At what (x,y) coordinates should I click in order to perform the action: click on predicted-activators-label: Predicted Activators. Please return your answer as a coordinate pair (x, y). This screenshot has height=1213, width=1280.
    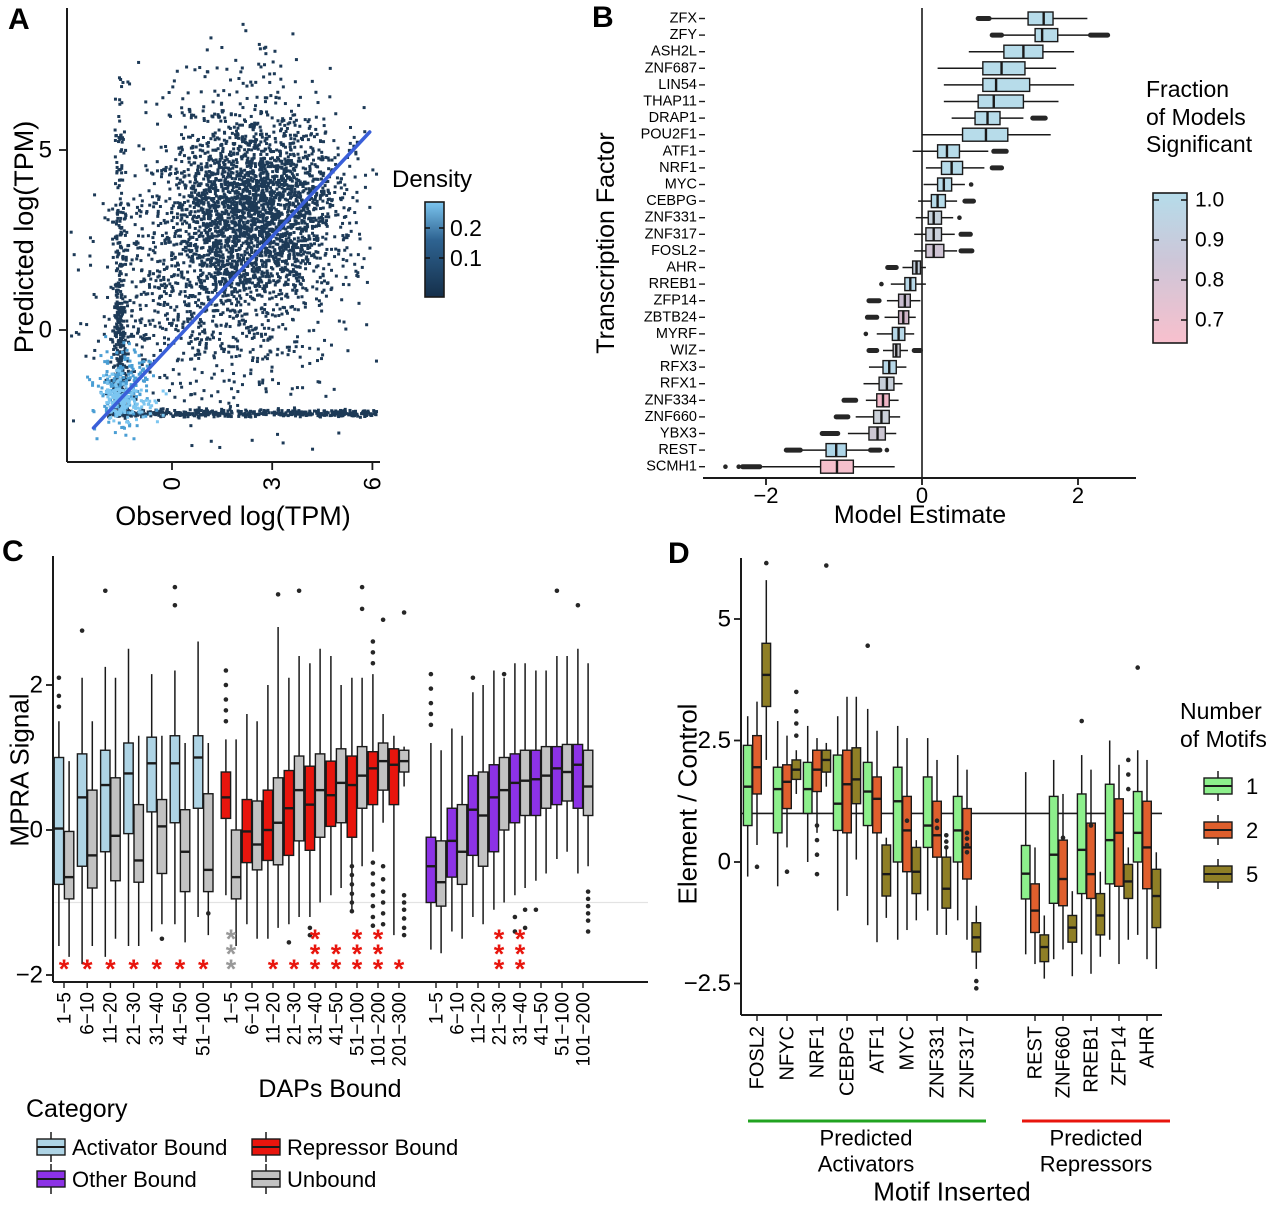
    Looking at the image, I should click on (866, 1151).